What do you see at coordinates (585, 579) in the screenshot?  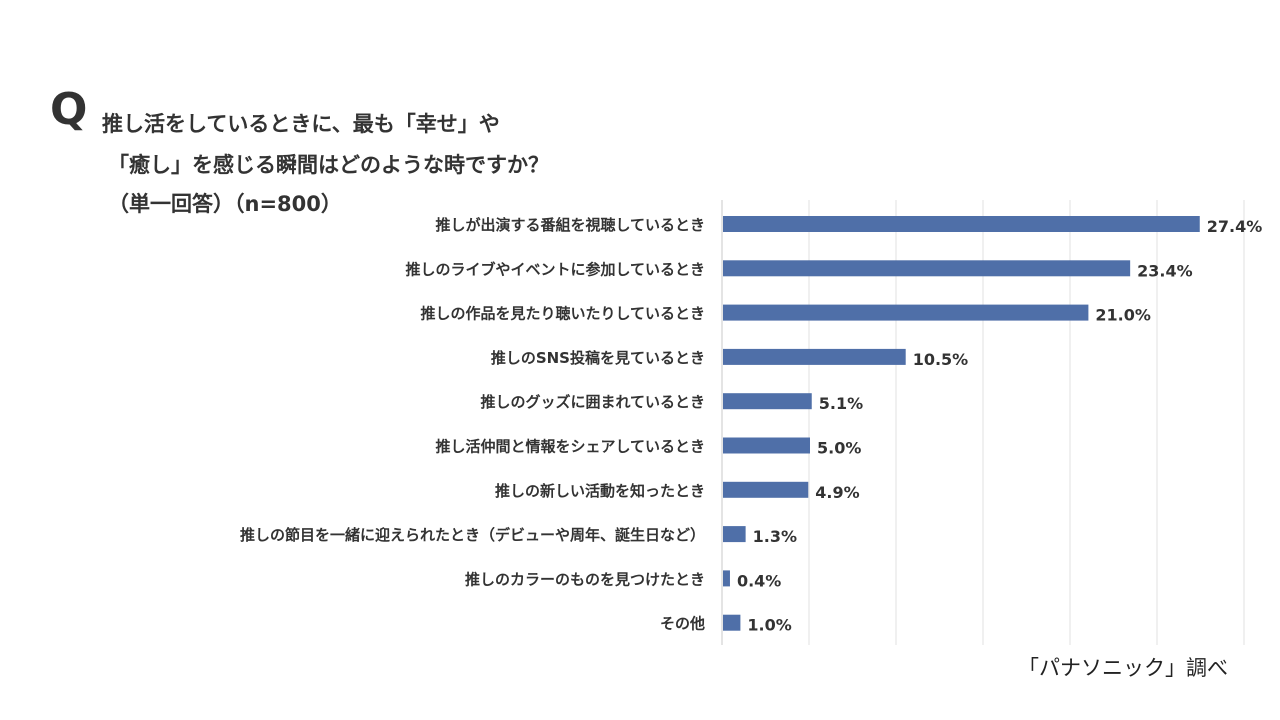 I see `category-label: 推しのカラーのものを見つけたとき` at bounding box center [585, 579].